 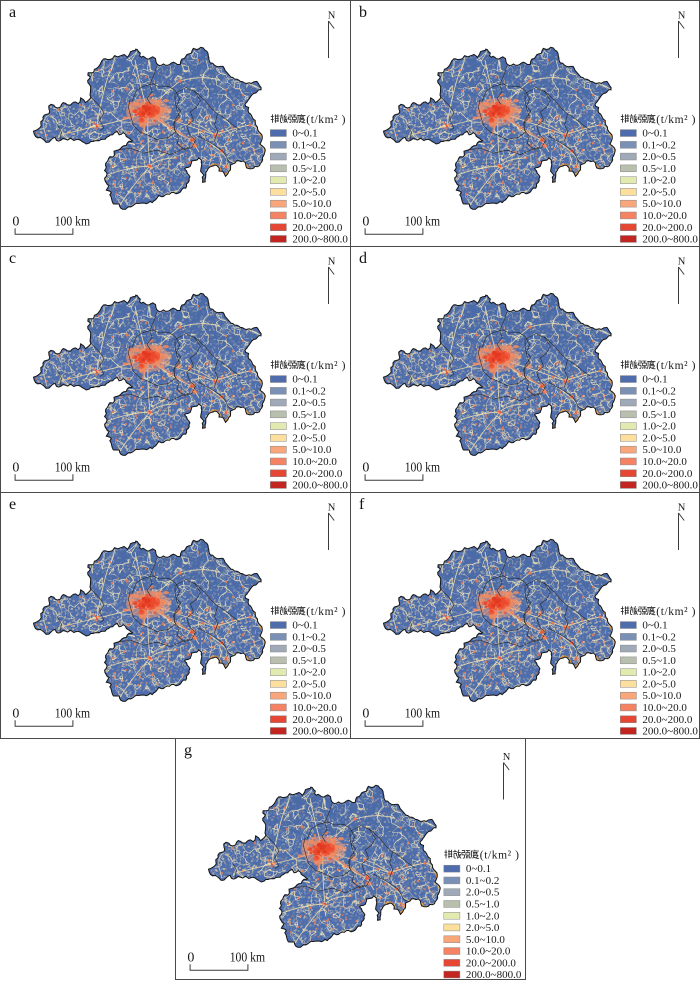 What do you see at coordinates (363, 258) in the screenshot?
I see `svg-text: d` at bounding box center [363, 258].